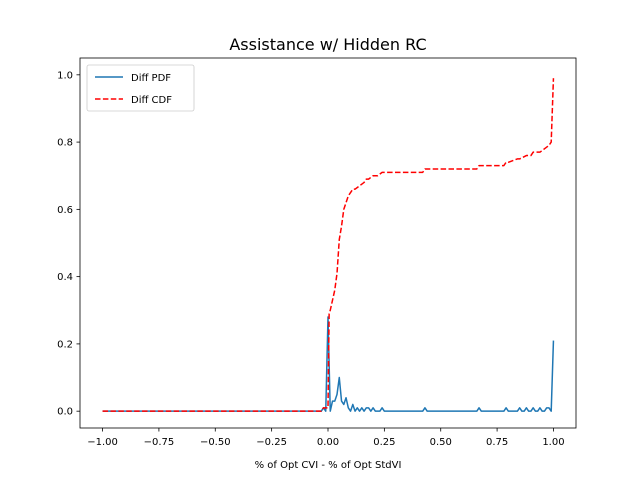 The image size is (640, 480). I want to click on y-tick-label: 1.0, so click(65, 75).